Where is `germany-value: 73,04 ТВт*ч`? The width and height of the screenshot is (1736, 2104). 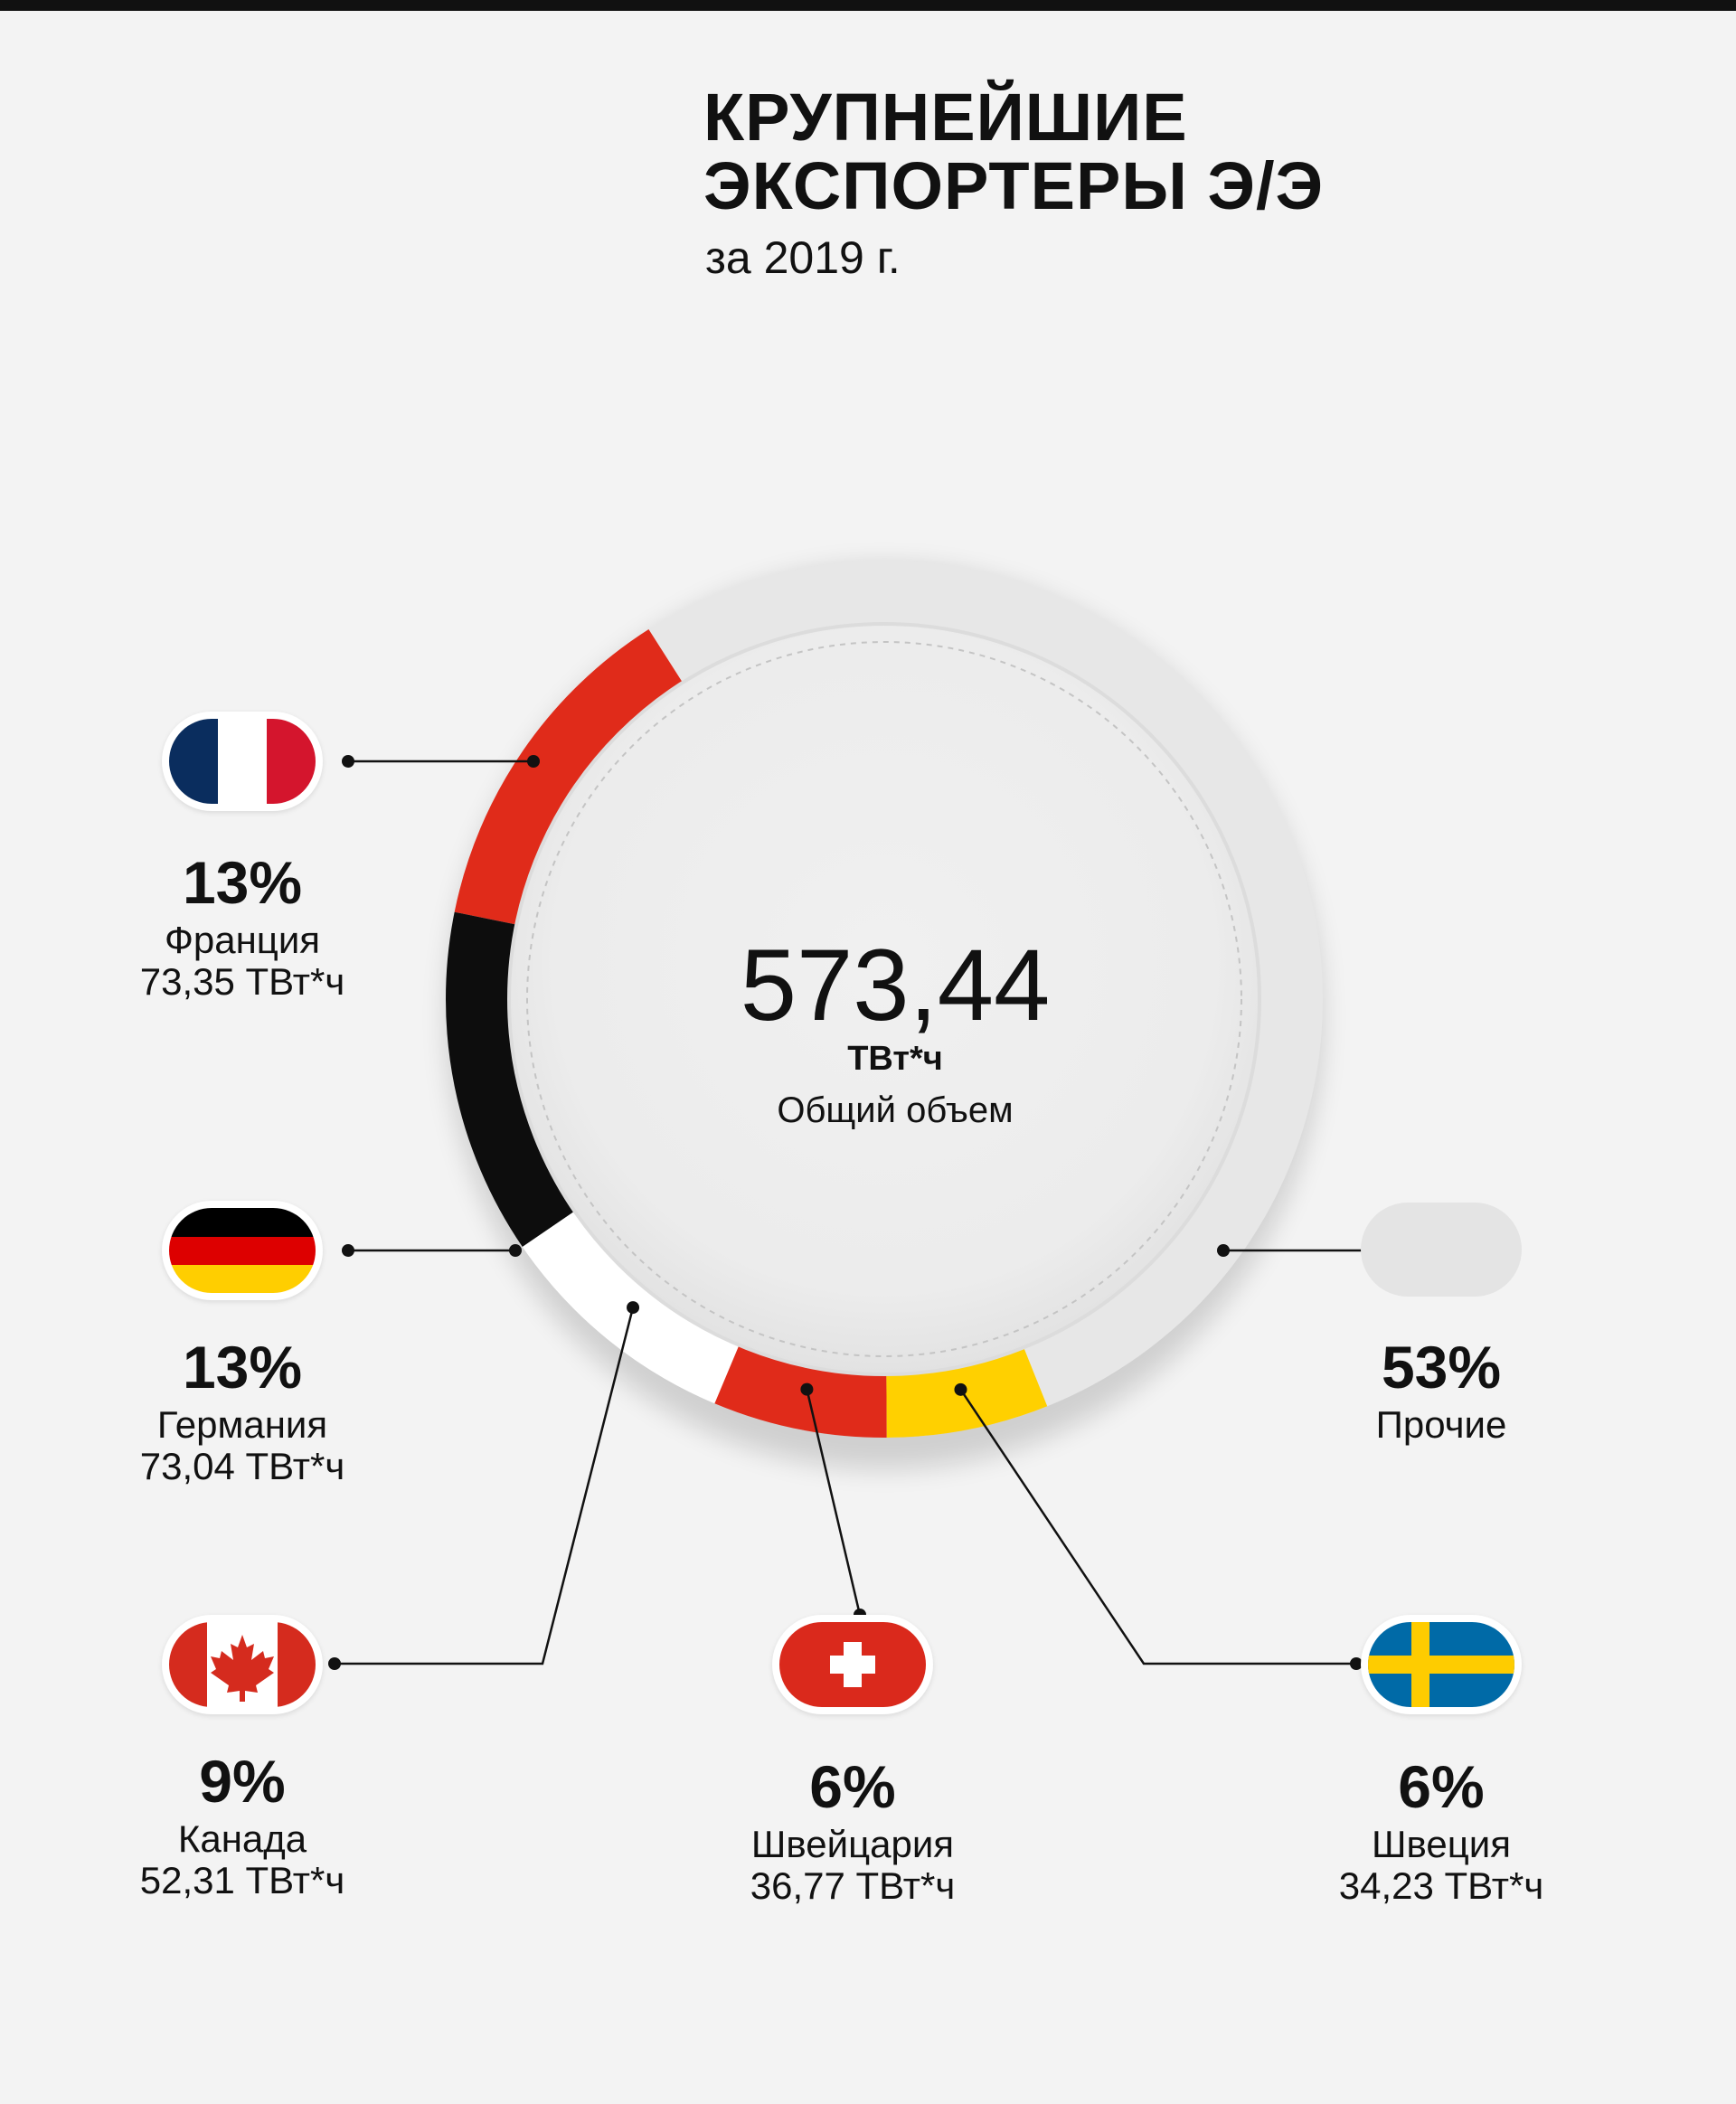 germany-value: 73,04 ТВт*ч is located at coordinates (242, 1465).